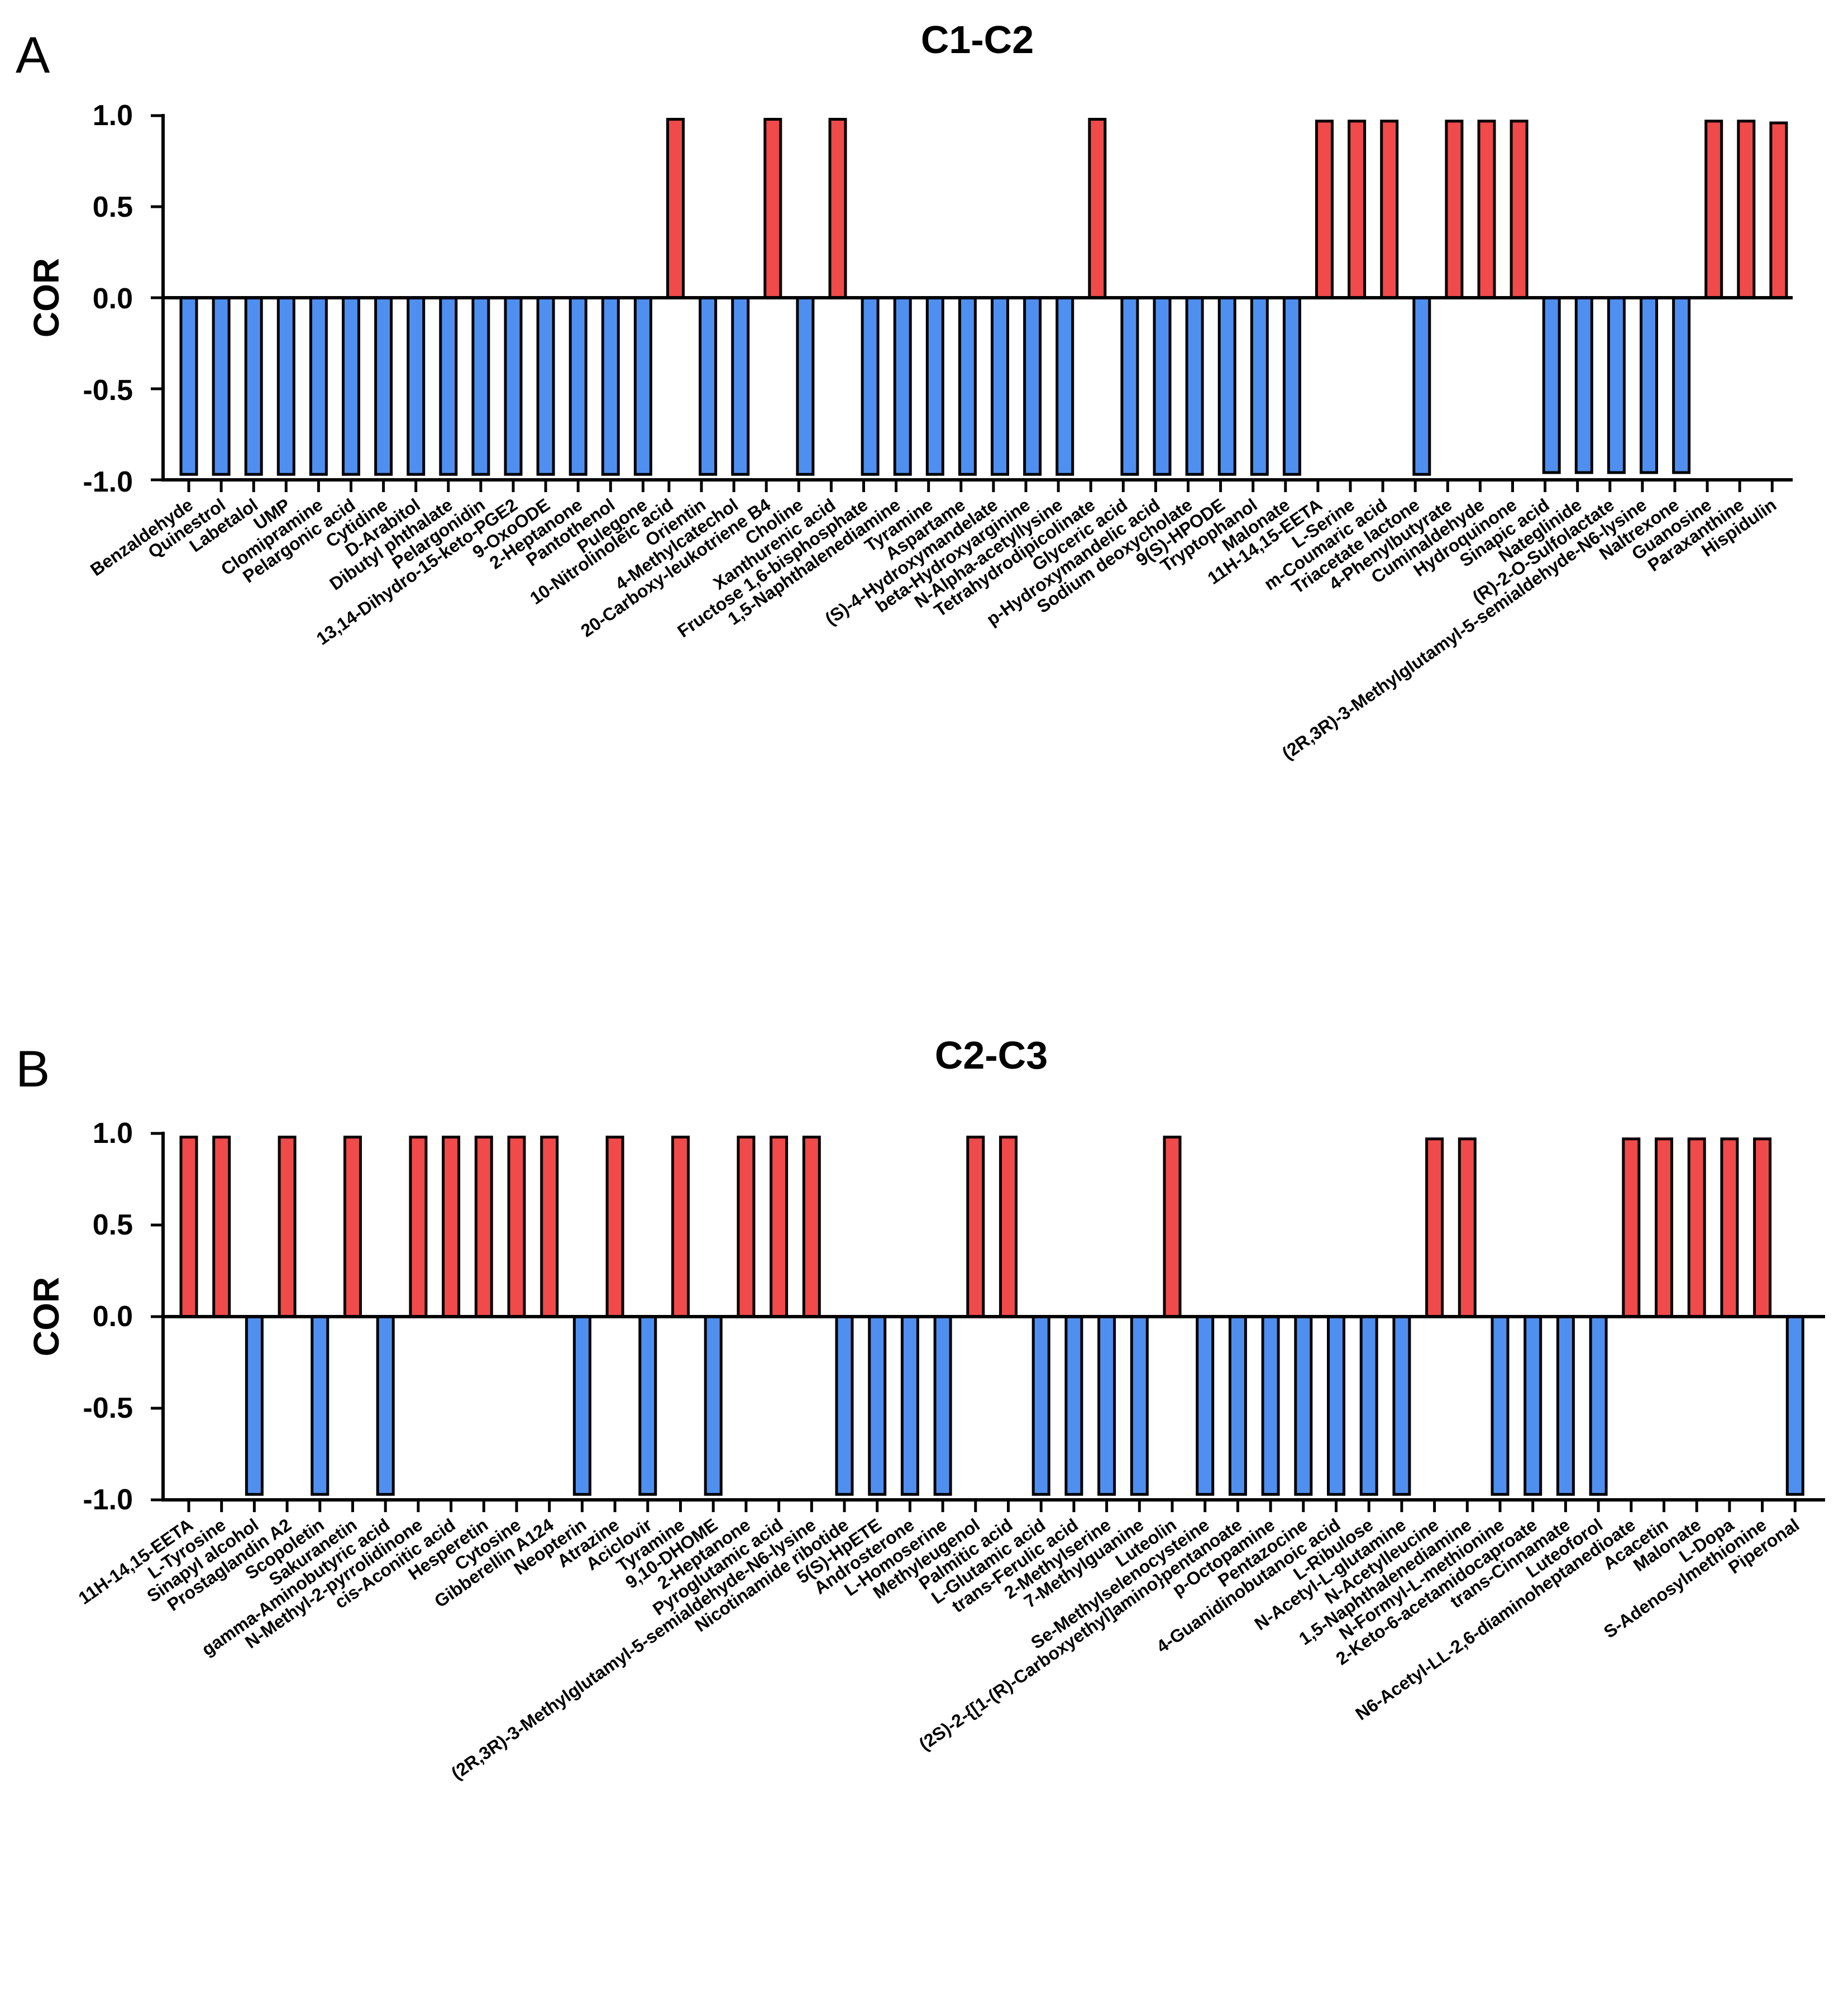  Describe the element at coordinates (46, 297) in the screenshot. I see `y-axis-label-a: COR` at that location.